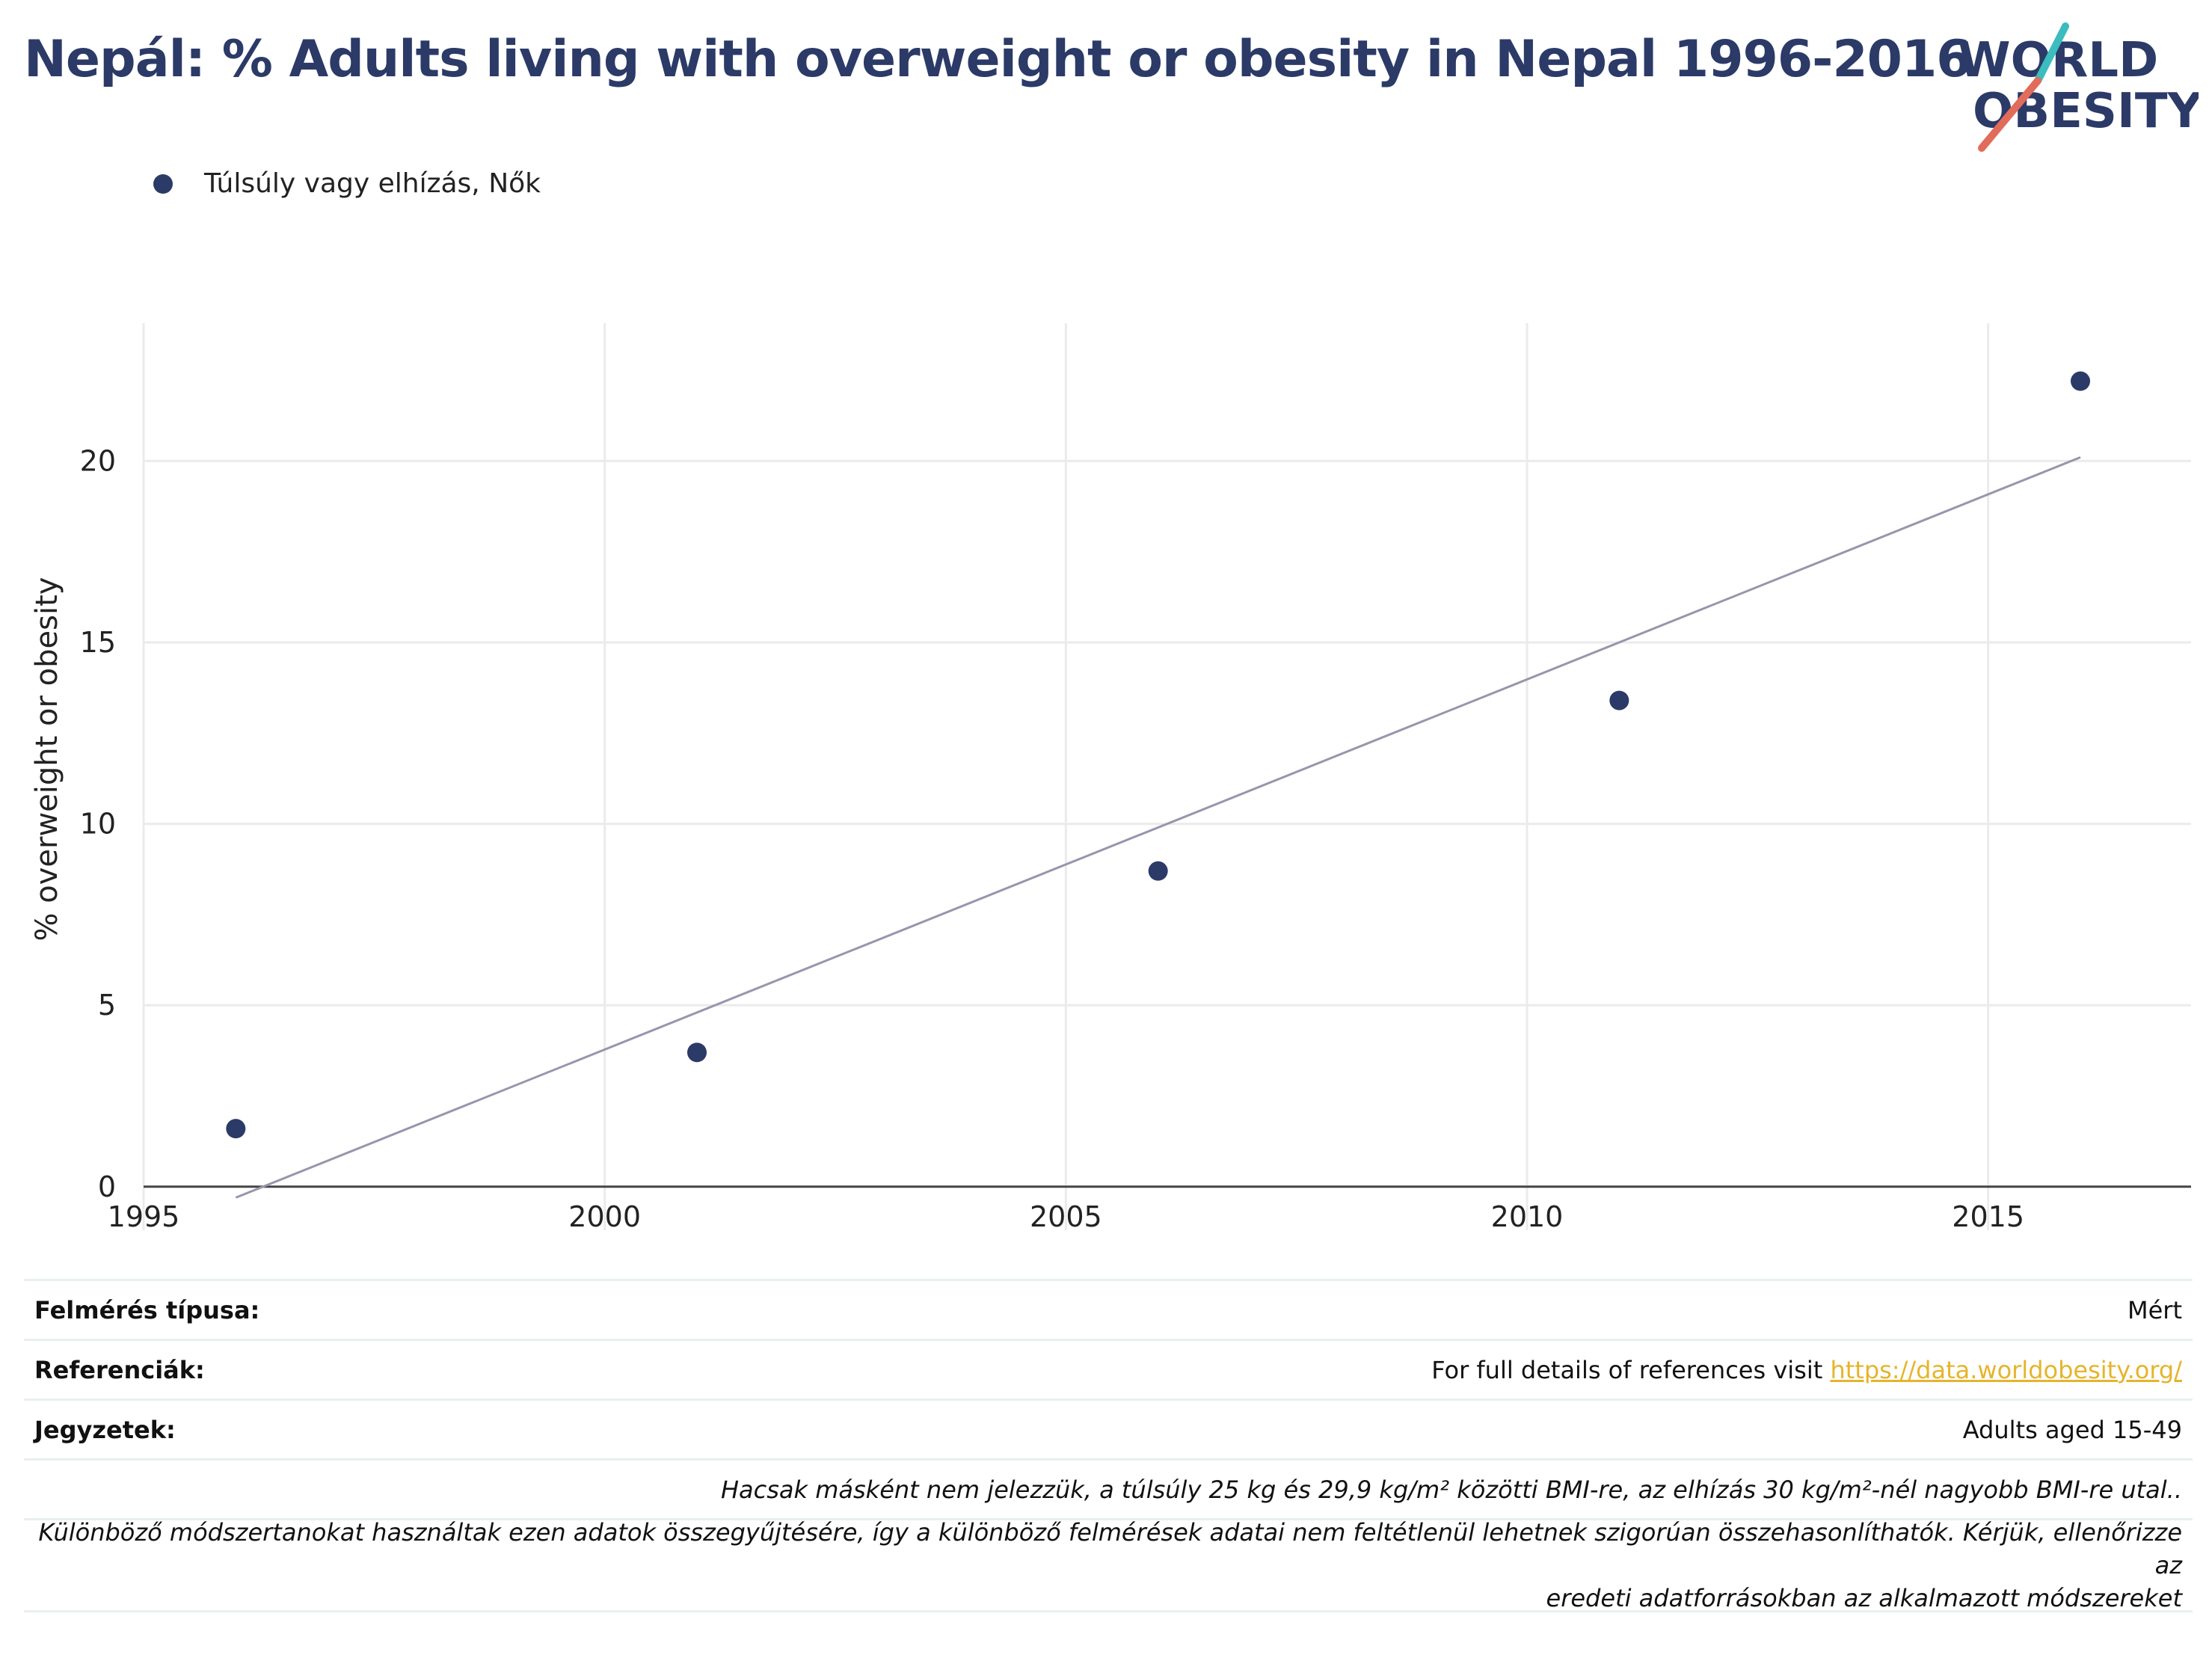 Image resolution: width=2212 pixels, height=1661 pixels. What do you see at coordinates (2006, 1370) in the screenshot?
I see `references-link: https://data.worldobesity.org/` at bounding box center [2006, 1370].